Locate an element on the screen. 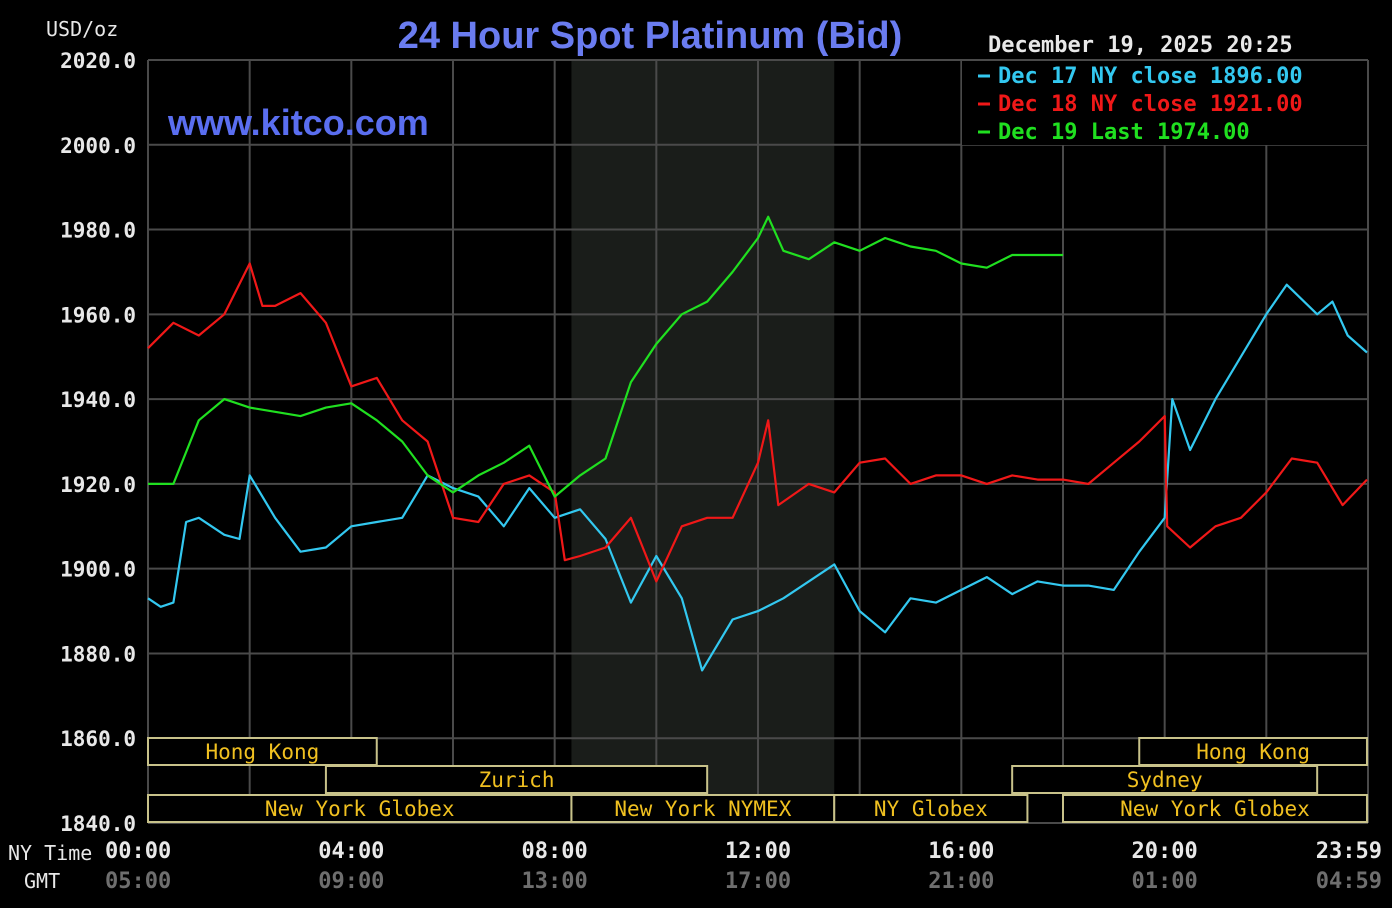  y-tick-label: 1840.0 is located at coordinates (98, 824).